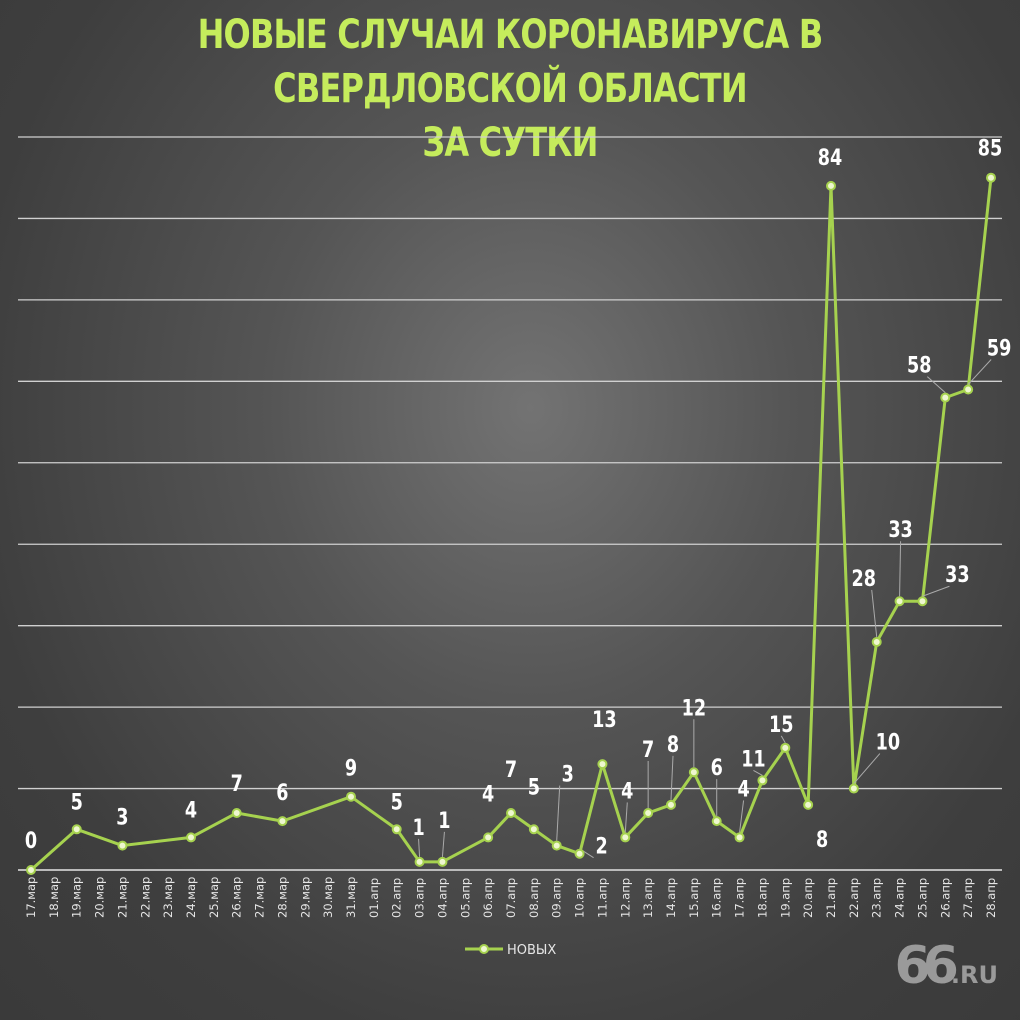 Image resolution: width=1020 pixels, height=1020 pixels. What do you see at coordinates (54, 897) in the screenshot?
I see `x-tick-label: 18.мар` at bounding box center [54, 897].